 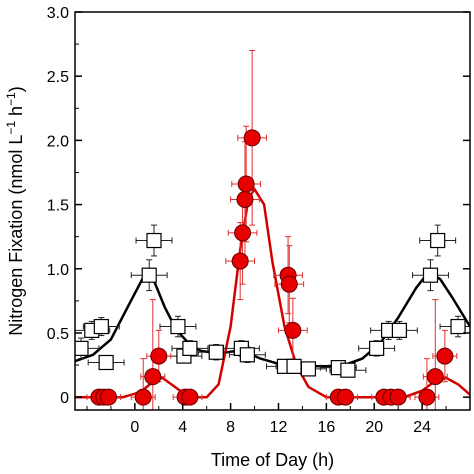 What do you see at coordinates (58, 334) in the screenshot?
I see `y-tick-label-1: 0.5` at bounding box center [58, 334].